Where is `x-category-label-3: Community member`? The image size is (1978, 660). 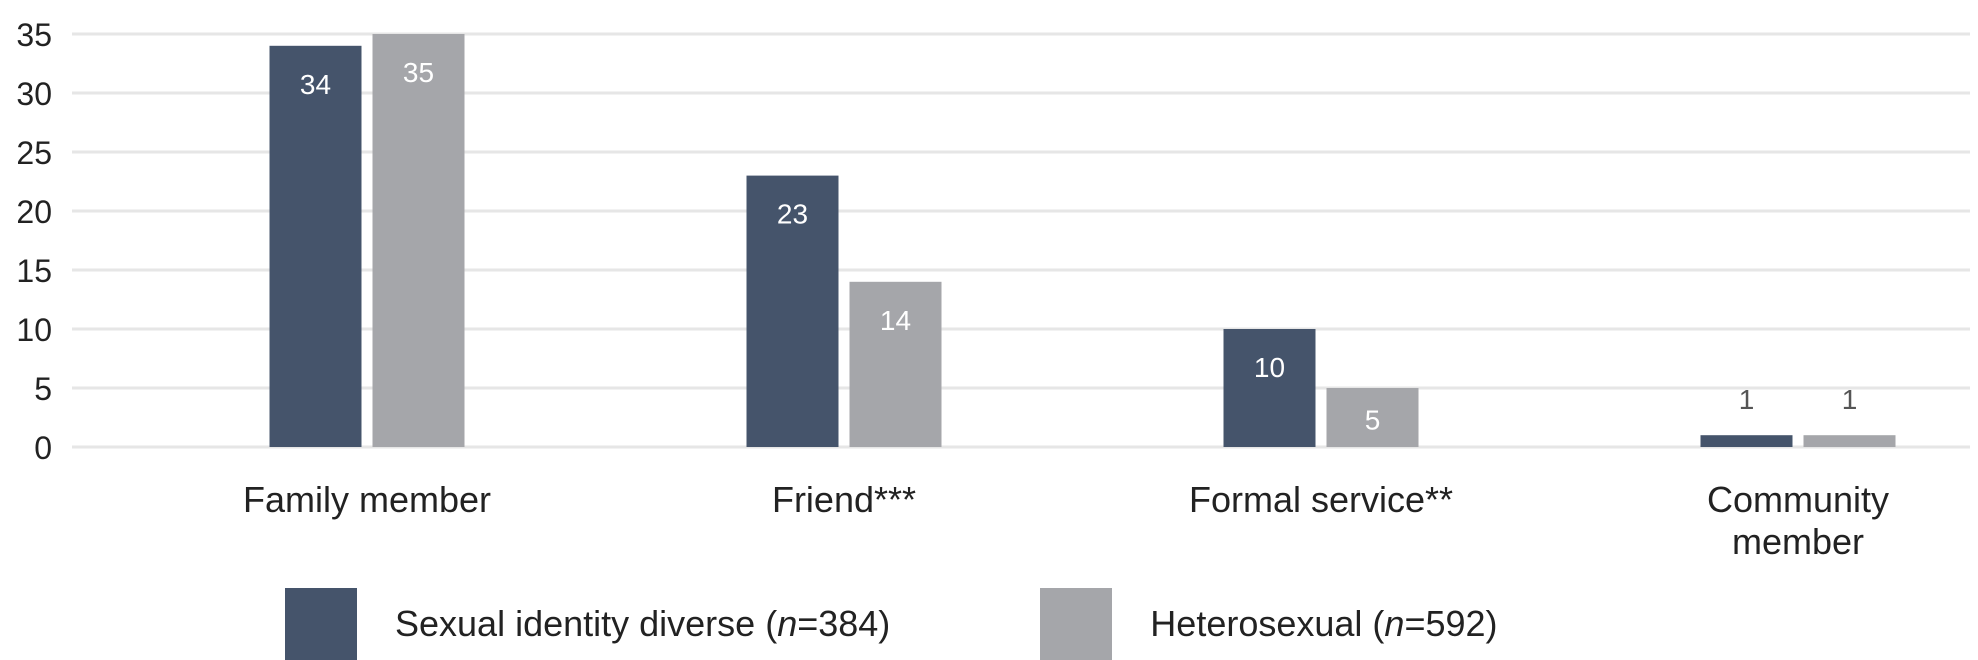 x-category-label-3: Community member is located at coordinates (1798, 520).